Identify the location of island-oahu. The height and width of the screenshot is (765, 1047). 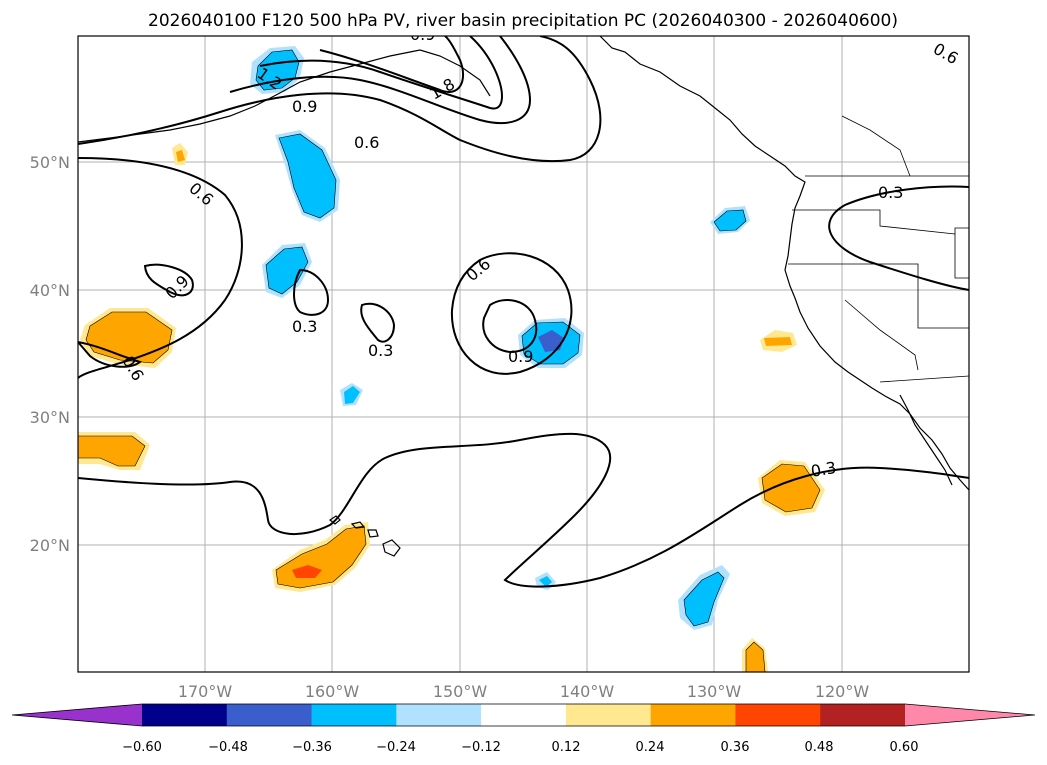
(358, 525).